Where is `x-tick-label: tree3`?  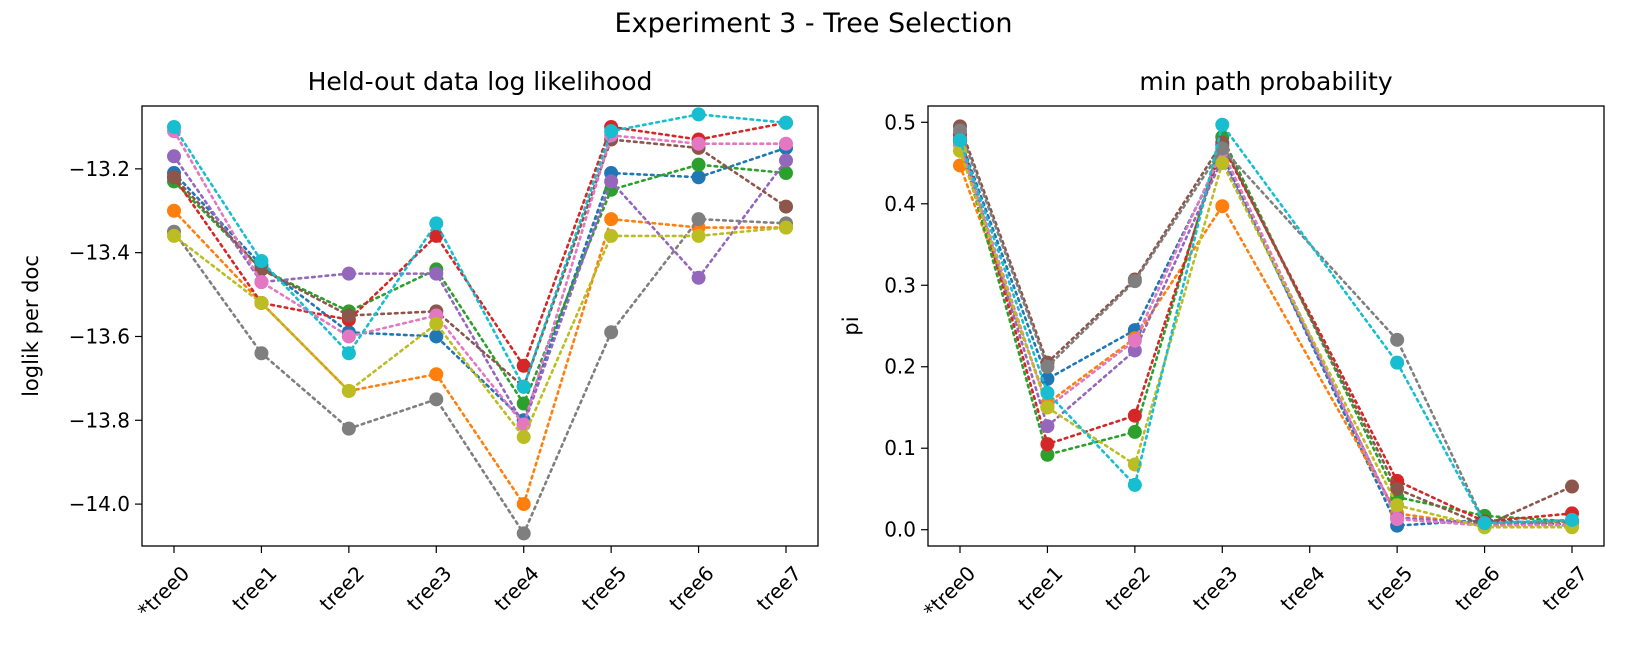 x-tick-label: tree3 is located at coordinates (1215, 588).